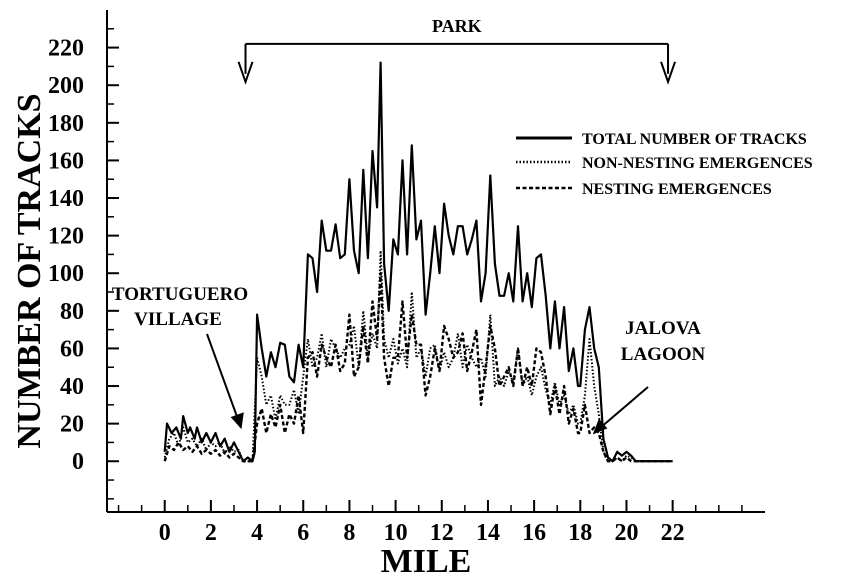  I want to click on y-tick-label: 0, so click(78, 462).